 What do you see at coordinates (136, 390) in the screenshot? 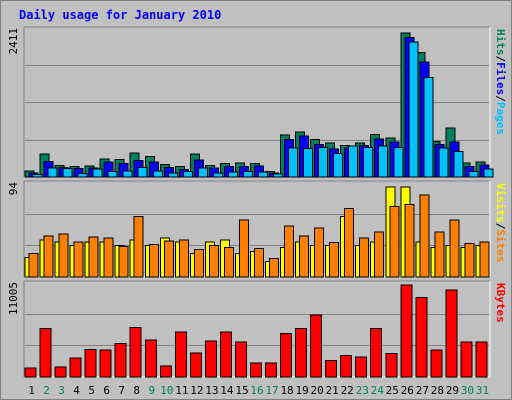
I see `day-label-8: 8` at bounding box center [136, 390].